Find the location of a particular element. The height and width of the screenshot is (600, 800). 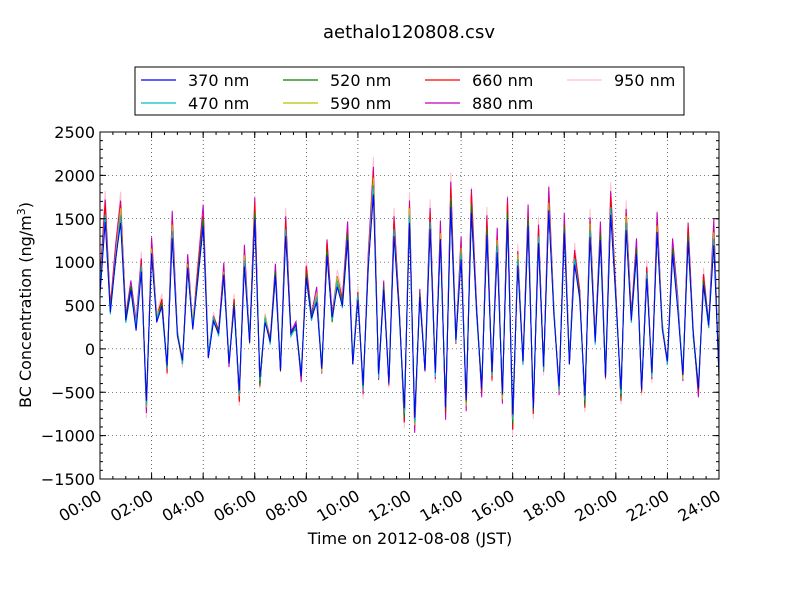

legend-label: 470 nm is located at coordinates (218, 103).